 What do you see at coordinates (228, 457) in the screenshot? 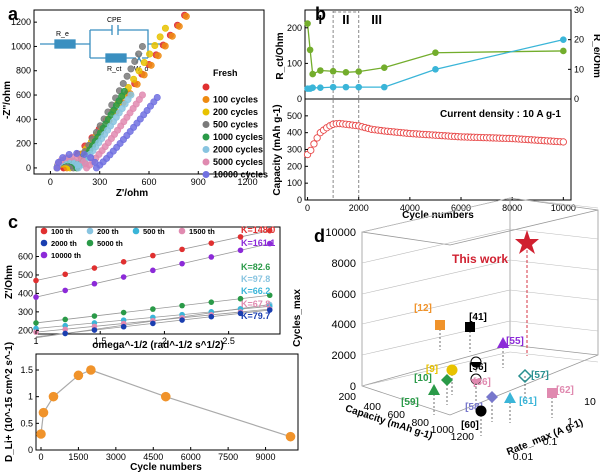
I see `c2-xtick-label: 7500` at bounding box center [228, 457].